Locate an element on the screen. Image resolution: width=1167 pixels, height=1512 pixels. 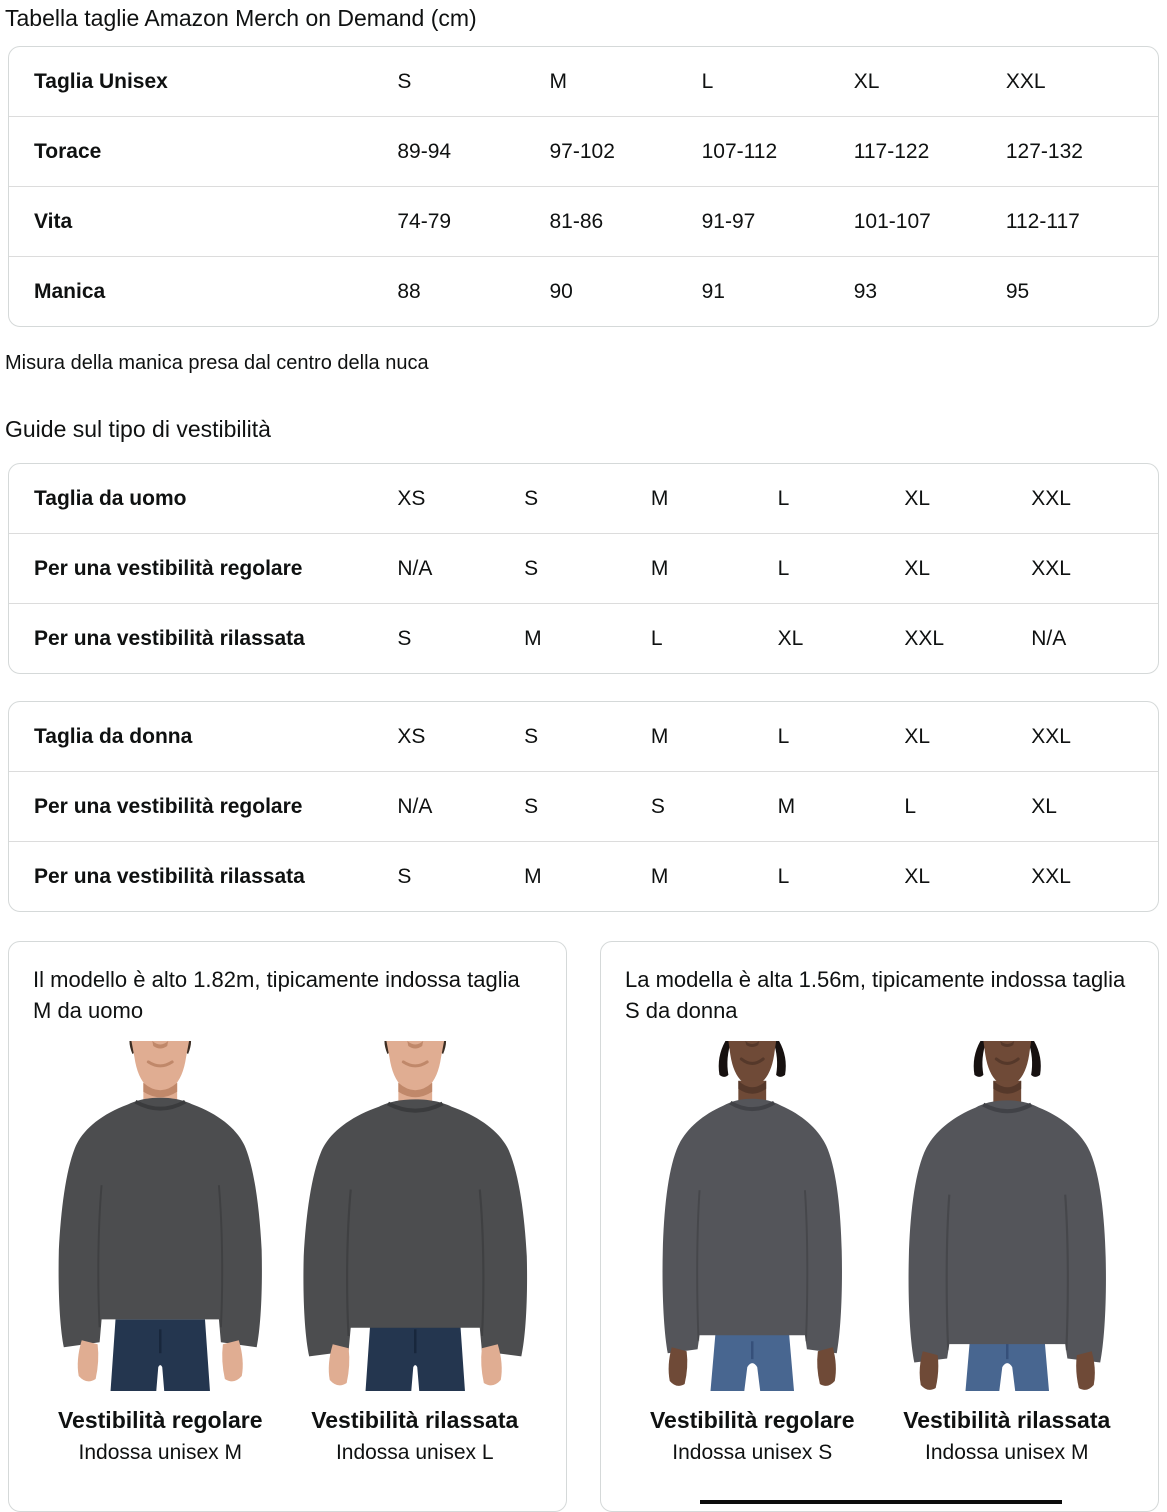
table-row: Torace 89-94 97-102 107-112 117-122 127-132 is located at coordinates (583, 151).